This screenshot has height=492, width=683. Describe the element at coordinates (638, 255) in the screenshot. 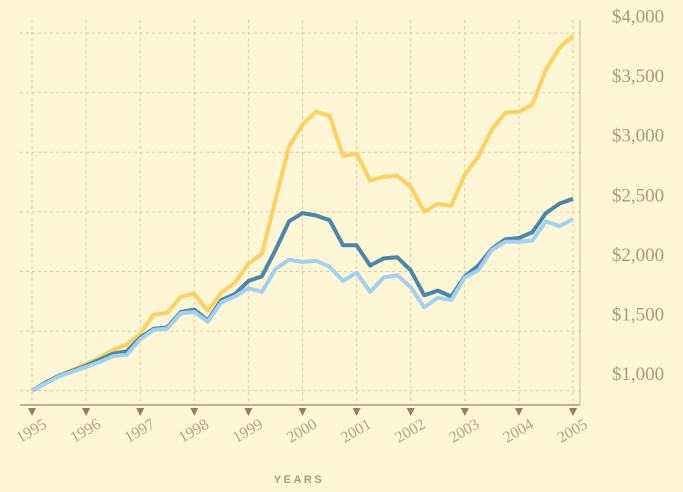

I see `y-tick-label: $2,000` at that location.